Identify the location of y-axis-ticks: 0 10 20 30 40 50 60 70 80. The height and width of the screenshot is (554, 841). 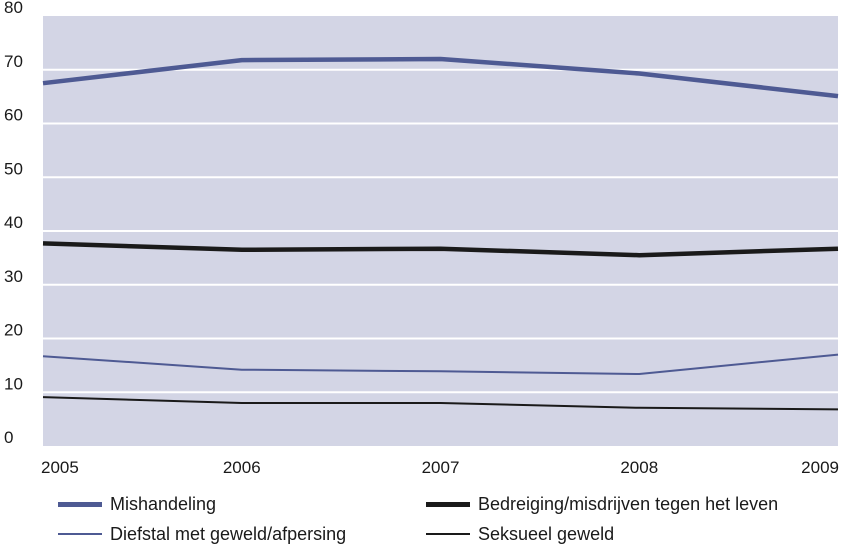
(13, 223).